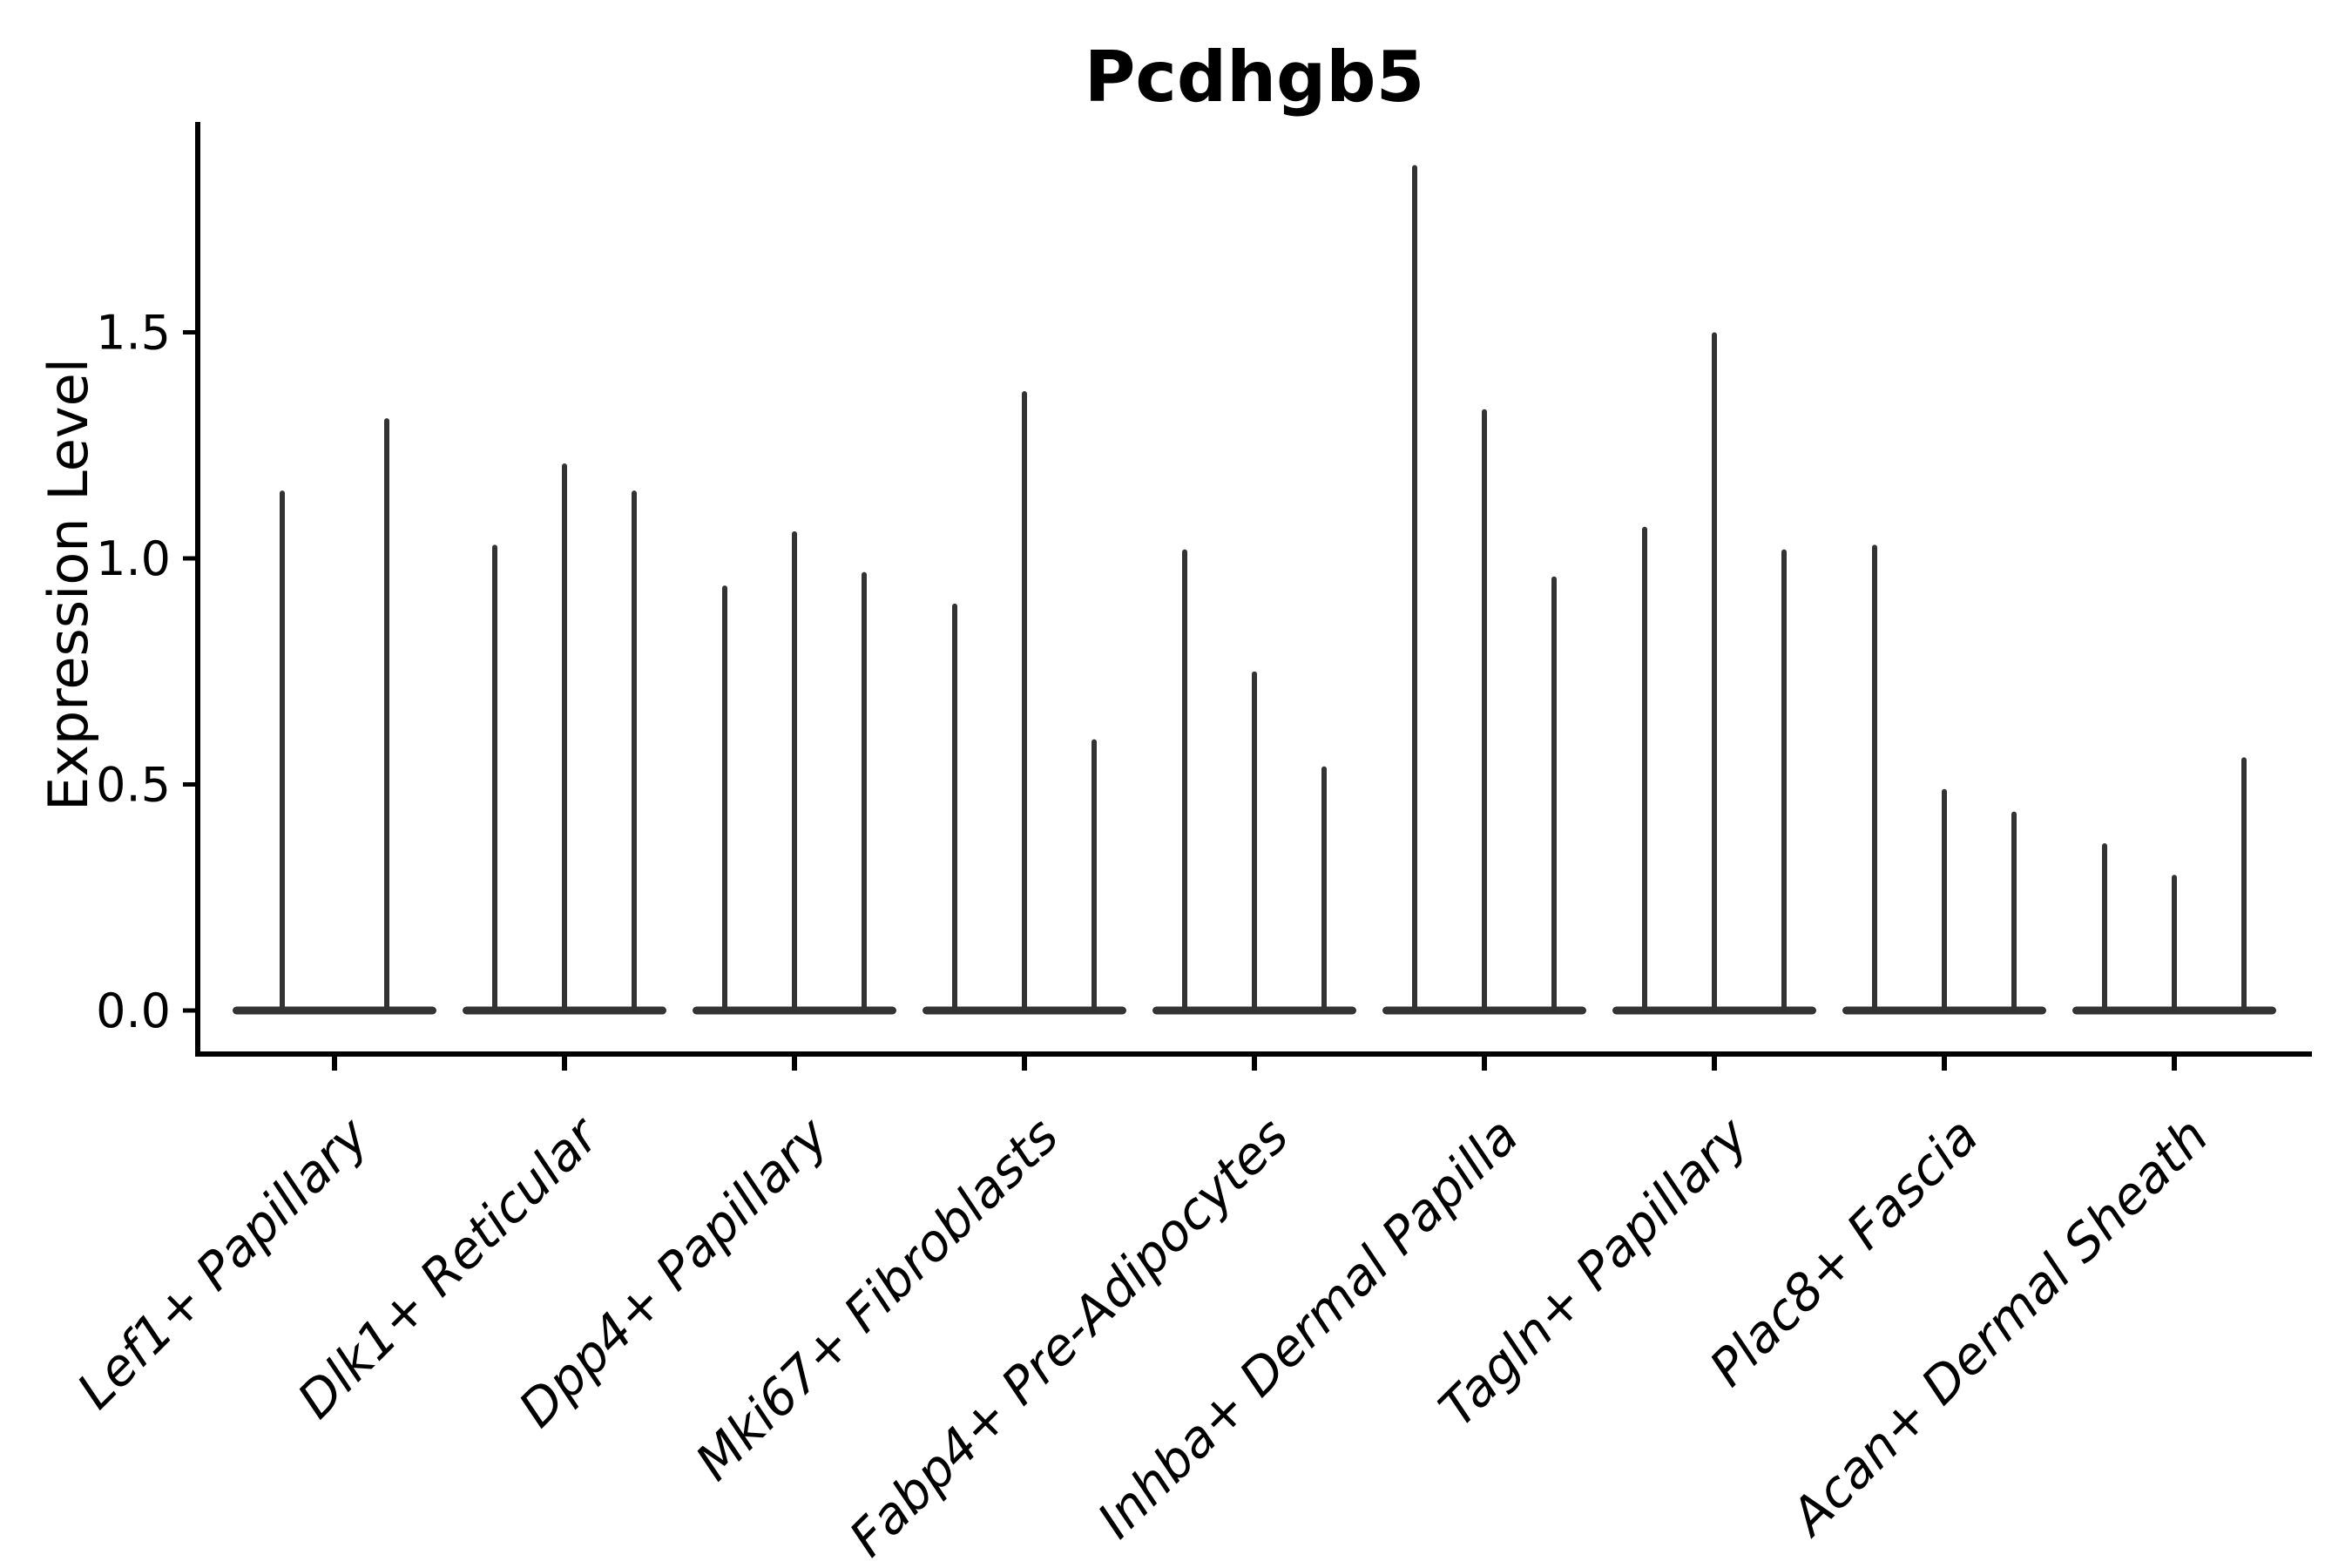  I want to click on left-axis-spine, so click(198, 589).